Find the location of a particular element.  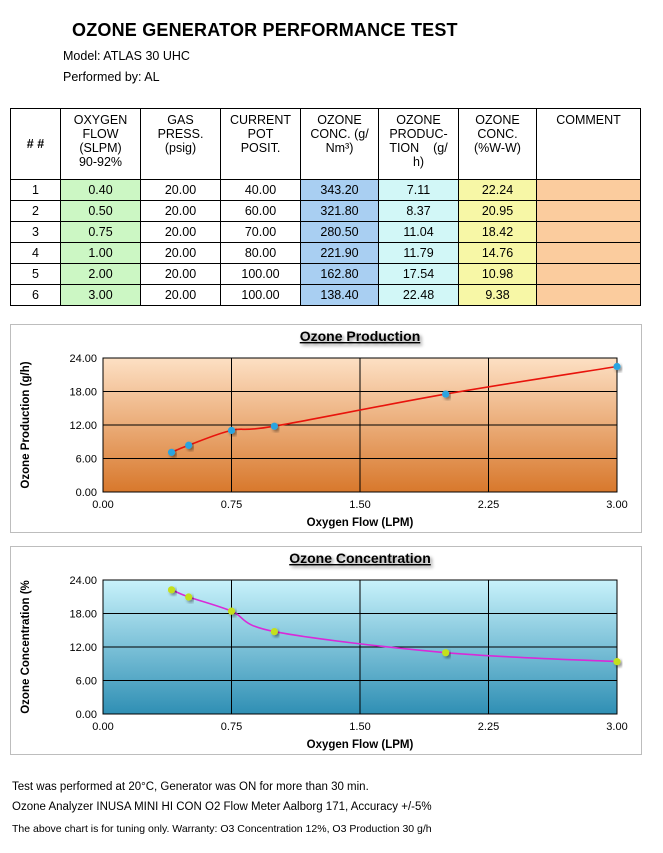

y-axis-label: Ozone Concentration (% is located at coordinates (26, 647).